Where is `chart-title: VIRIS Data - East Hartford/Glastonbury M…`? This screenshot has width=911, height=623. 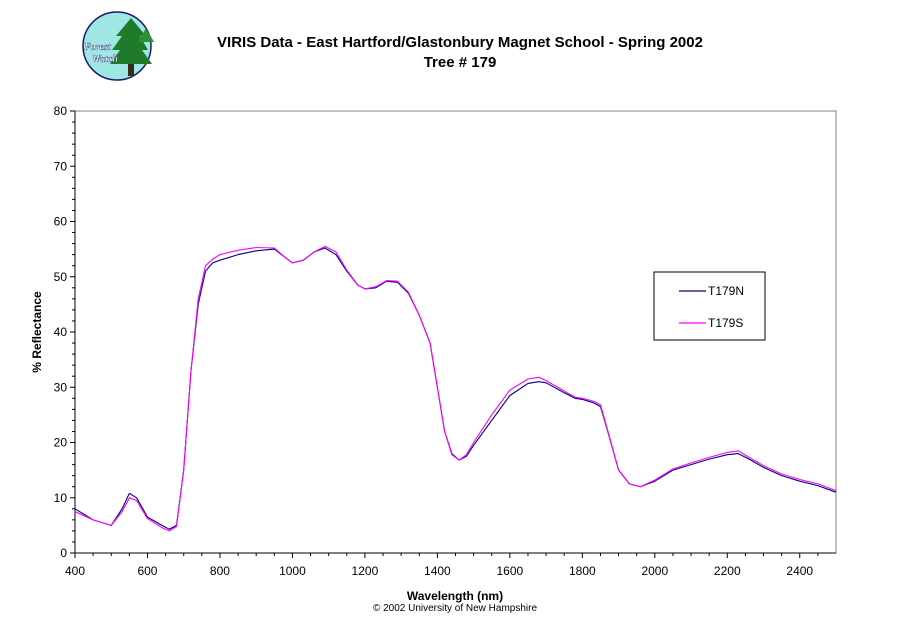 chart-title: VIRIS Data - East Hartford/Glastonbury M… is located at coordinates (460, 42).